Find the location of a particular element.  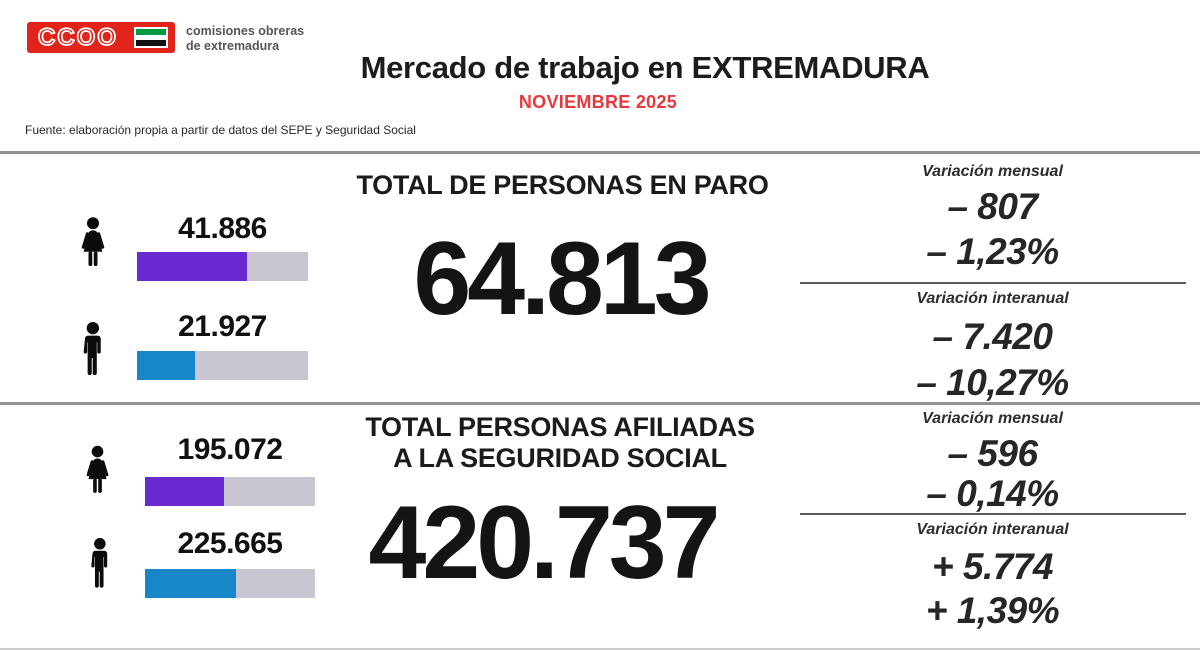

afiliacion-var-interanual-abs: + 5.774 is located at coordinates (992, 566).